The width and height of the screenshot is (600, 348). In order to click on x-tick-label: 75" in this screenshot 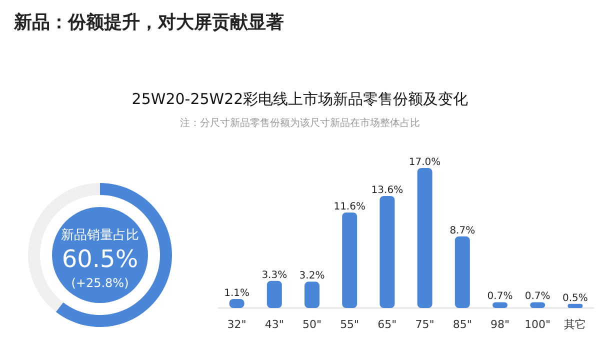, I will do `click(424, 324)`.